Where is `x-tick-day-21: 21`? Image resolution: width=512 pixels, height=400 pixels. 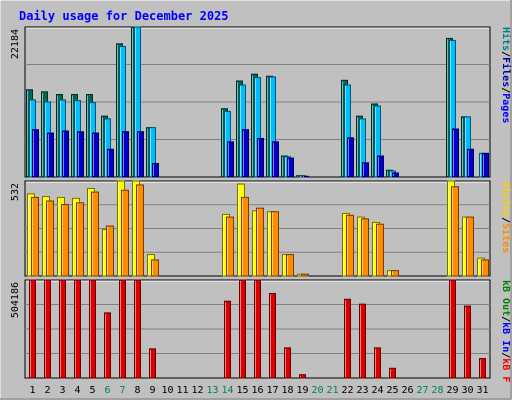
x-tick-day-21: 21 is located at coordinates (332, 390).